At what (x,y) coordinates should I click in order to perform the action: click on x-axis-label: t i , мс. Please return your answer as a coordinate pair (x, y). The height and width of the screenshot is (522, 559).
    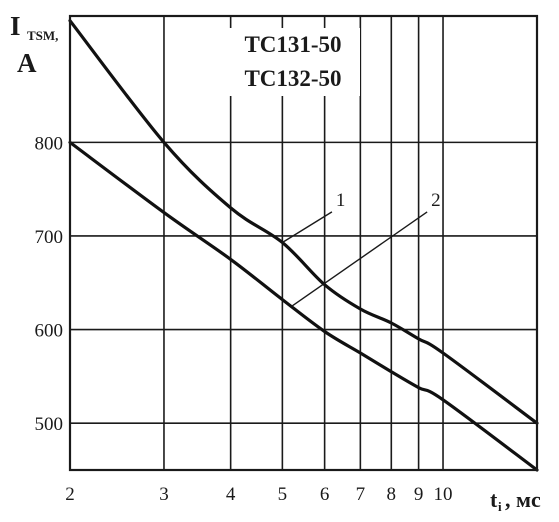
    Looking at the image, I should click on (515, 500).